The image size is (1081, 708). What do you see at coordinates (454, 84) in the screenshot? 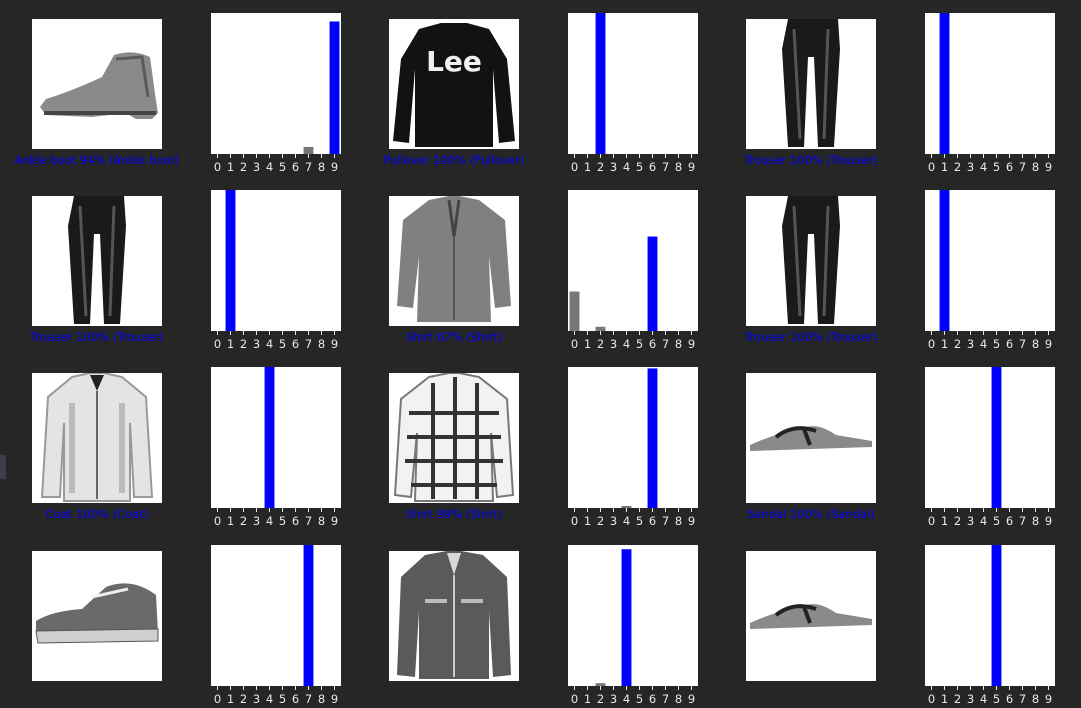
I see `pullover-image: Lee` at bounding box center [454, 84].